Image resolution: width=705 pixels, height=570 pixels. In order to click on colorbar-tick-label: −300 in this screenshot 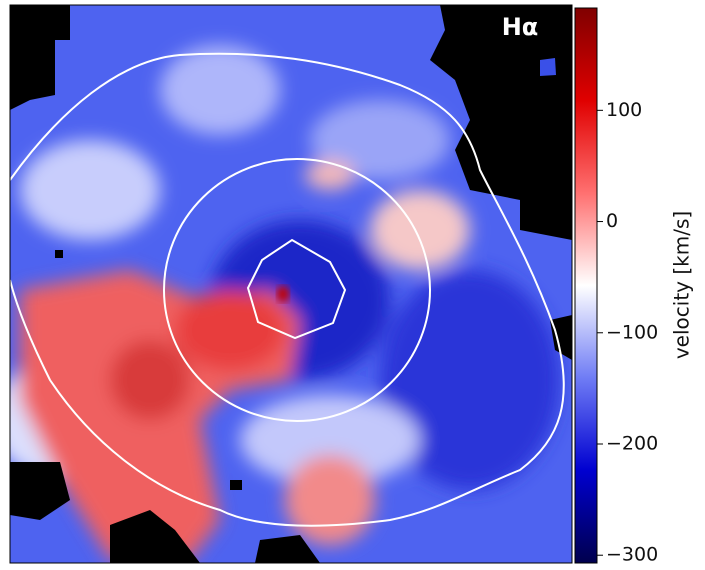, I will do `click(632, 555)`.